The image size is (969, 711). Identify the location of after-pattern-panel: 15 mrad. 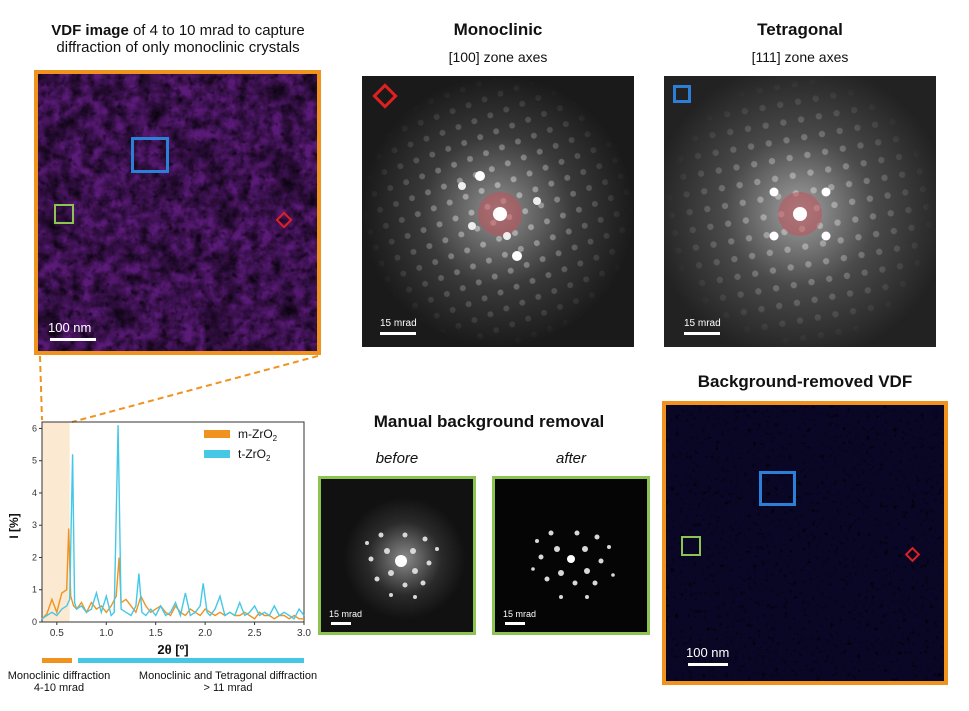
(571, 555).